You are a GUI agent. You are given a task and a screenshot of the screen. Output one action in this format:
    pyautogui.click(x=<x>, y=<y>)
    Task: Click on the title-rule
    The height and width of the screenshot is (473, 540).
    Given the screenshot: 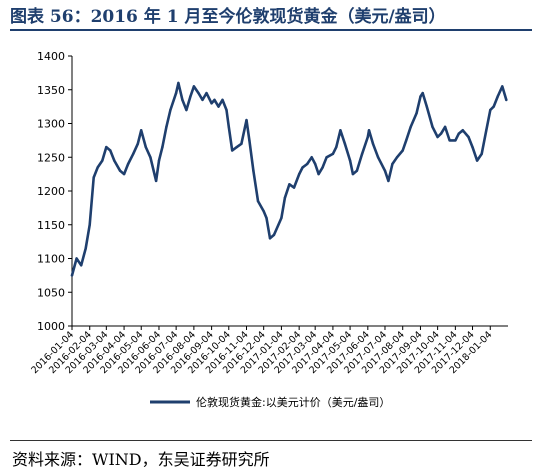 What is the action you would take?
    pyautogui.click(x=271, y=30)
    